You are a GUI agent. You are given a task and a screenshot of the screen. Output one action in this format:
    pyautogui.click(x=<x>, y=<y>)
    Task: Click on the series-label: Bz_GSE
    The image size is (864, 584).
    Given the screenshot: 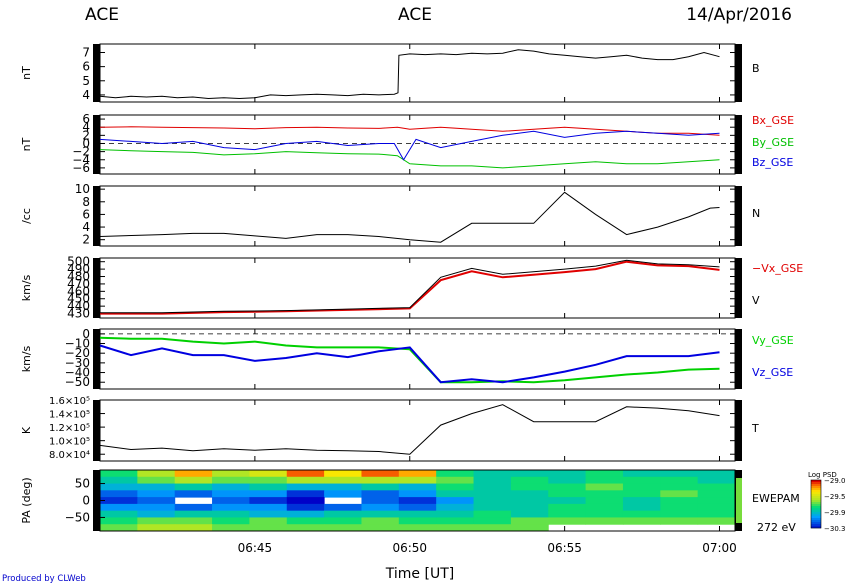 What is the action you would take?
    pyautogui.click(x=772, y=162)
    